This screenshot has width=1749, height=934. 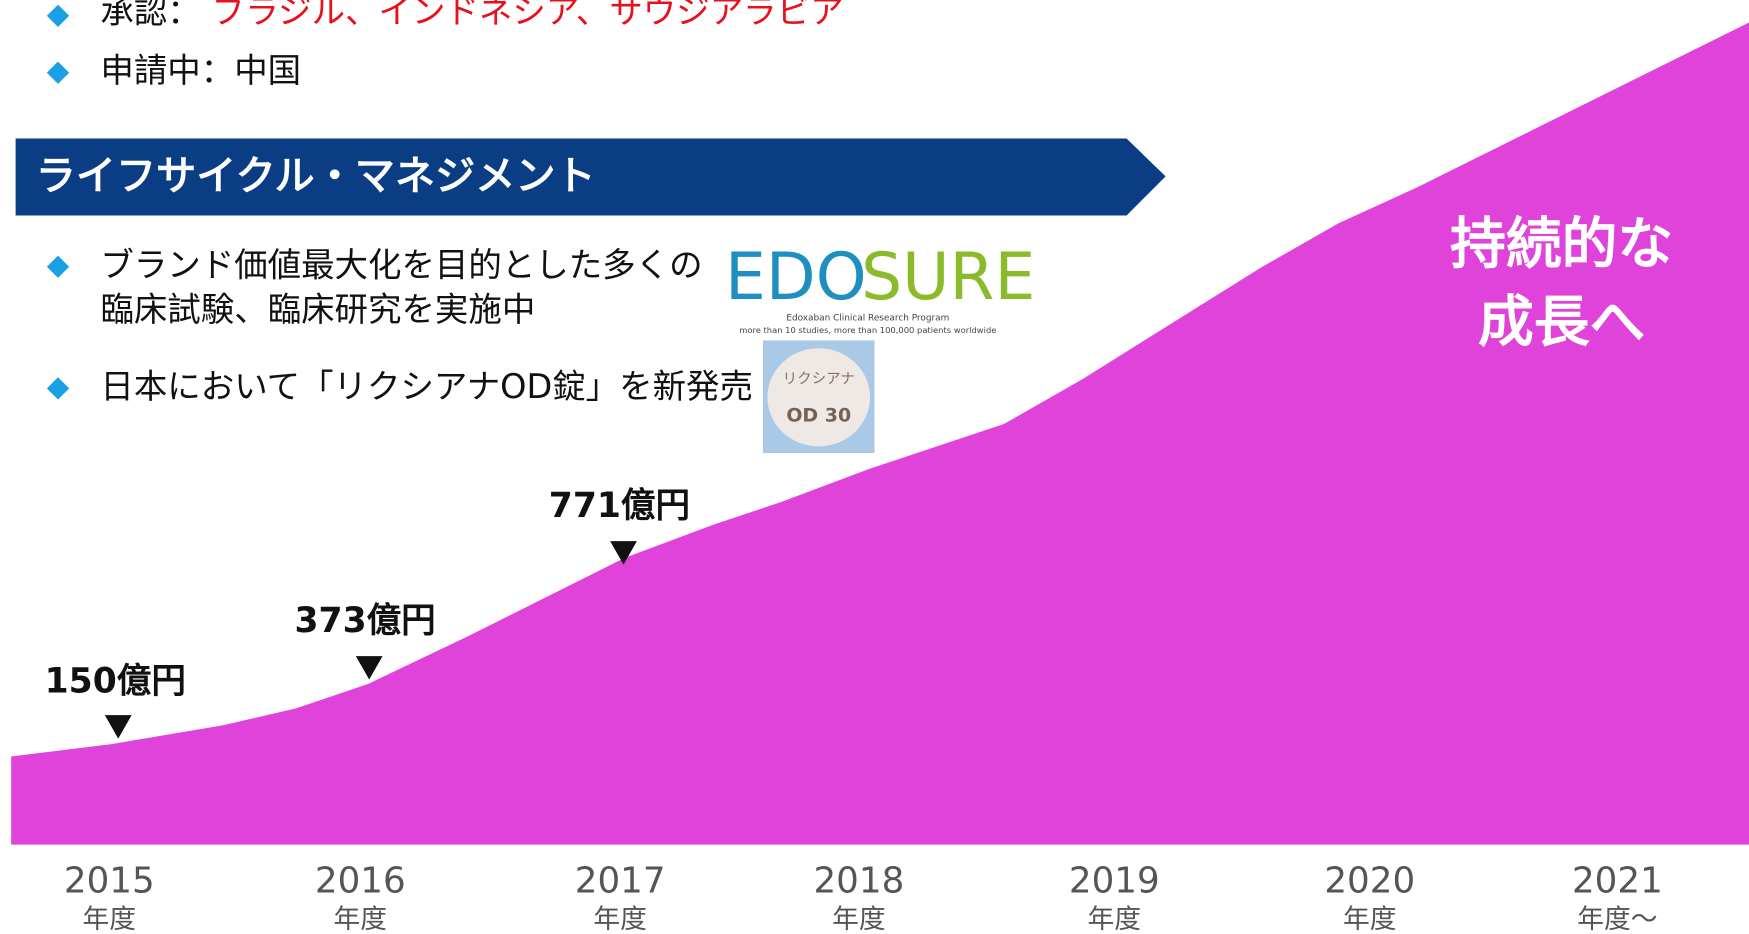 What do you see at coordinates (619, 506) in the screenshot?
I see `milestone-label: 771億円` at bounding box center [619, 506].